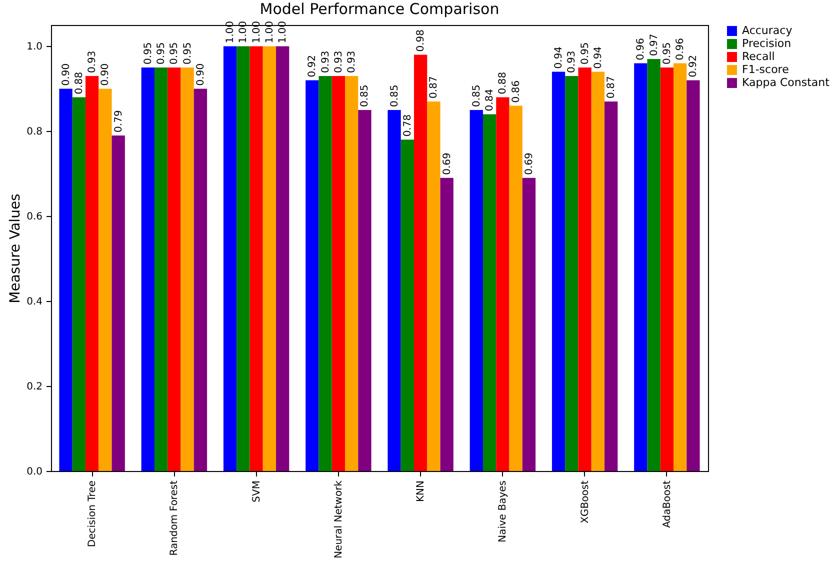 The height and width of the screenshot is (564, 838). What do you see at coordinates (421, 40) in the screenshot?
I see `data-label: 0.98` at bounding box center [421, 40].